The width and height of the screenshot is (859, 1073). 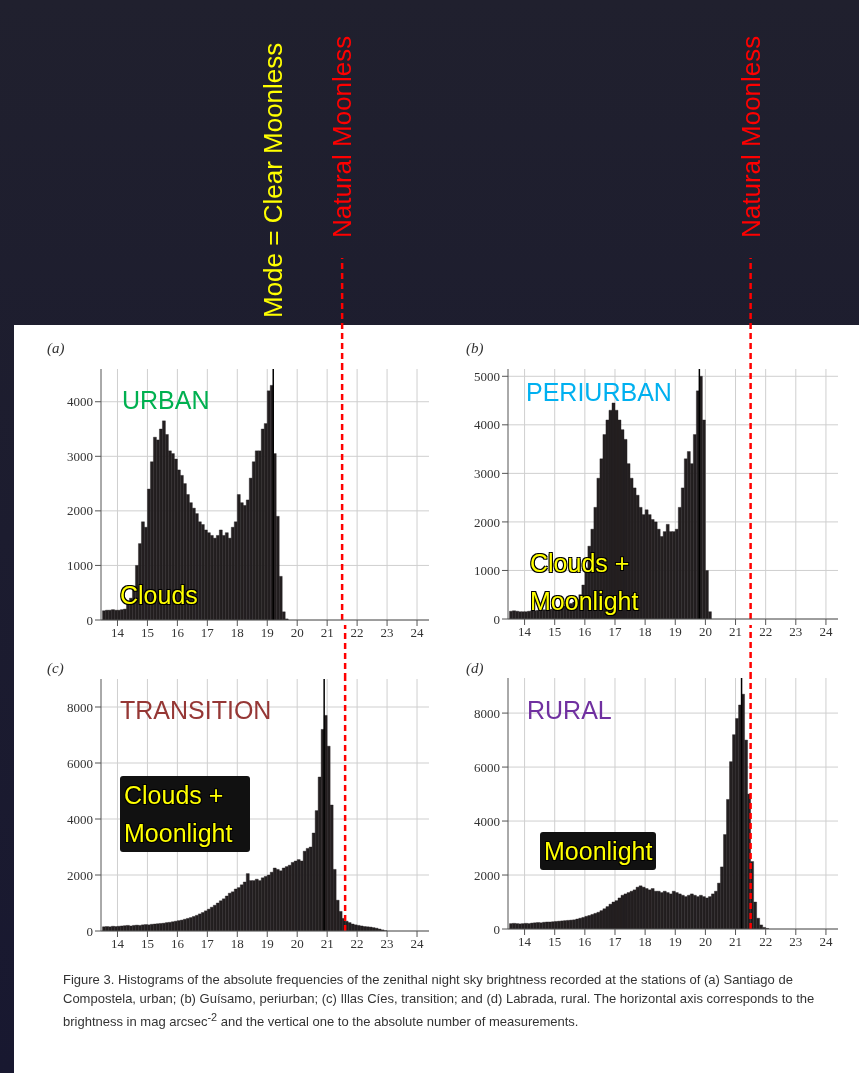 I want to click on chart-title: (a), so click(x=56, y=348).